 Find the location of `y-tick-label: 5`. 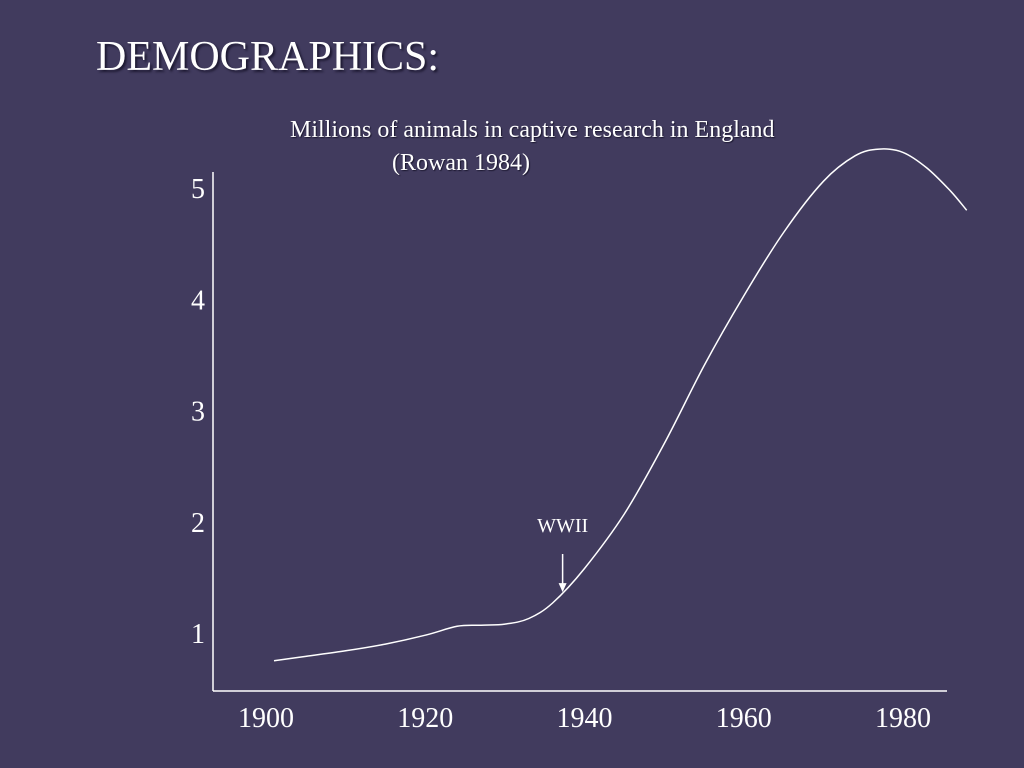

y-tick-label: 5 is located at coordinates (198, 189).